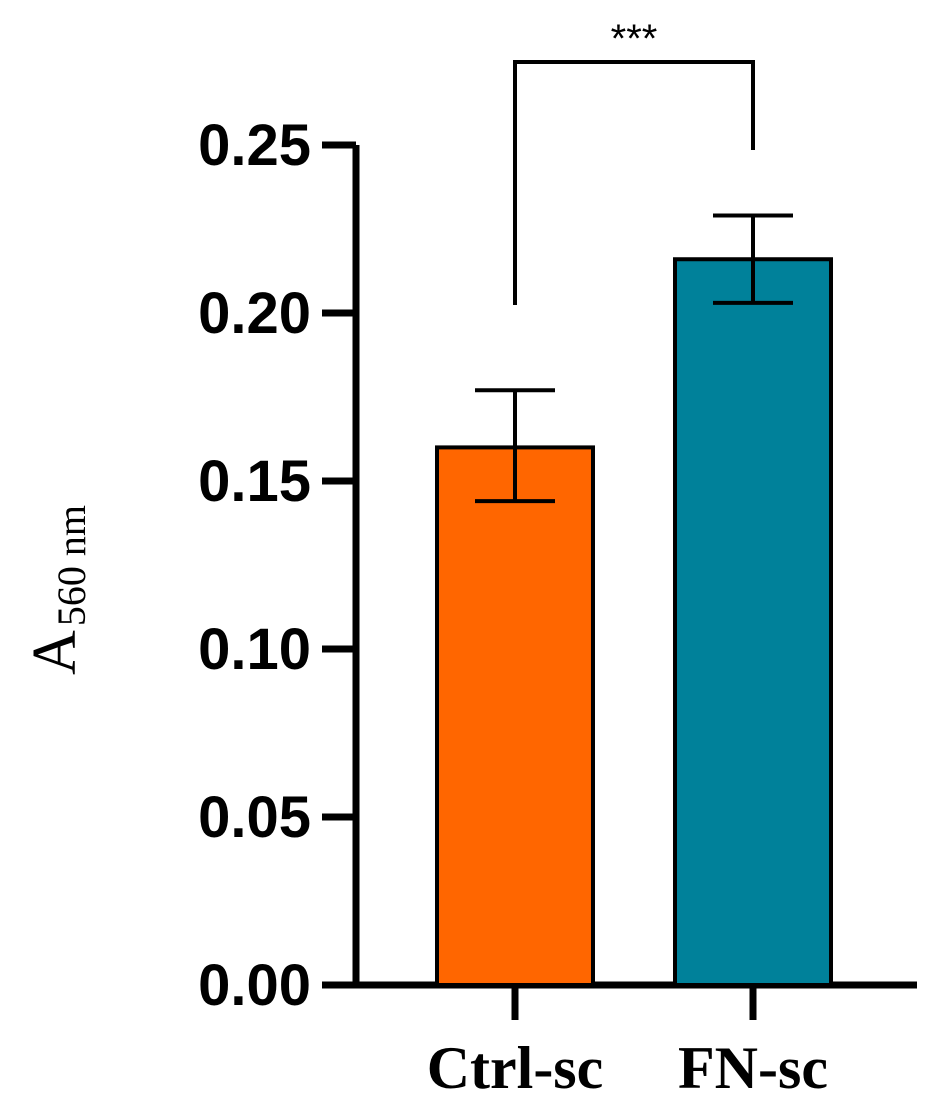  What do you see at coordinates (635, 1041) in the screenshot?
I see `x-axis: Ctrl-sc FN-sc` at bounding box center [635, 1041].